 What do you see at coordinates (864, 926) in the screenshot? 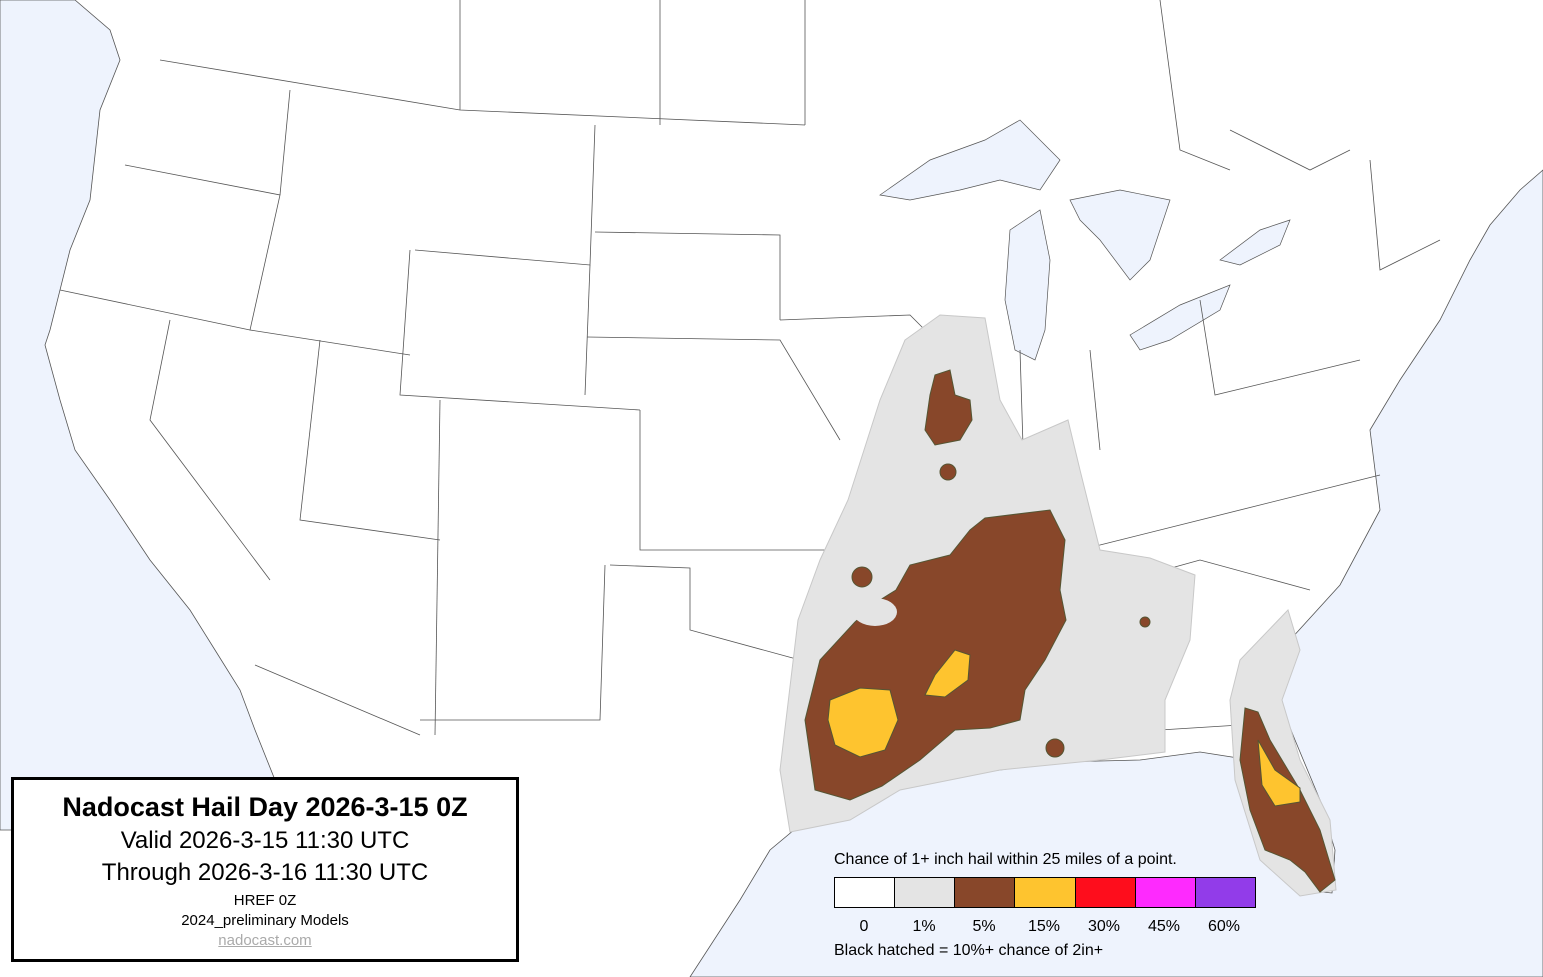
I see `legend-label: 0` at bounding box center [864, 926].